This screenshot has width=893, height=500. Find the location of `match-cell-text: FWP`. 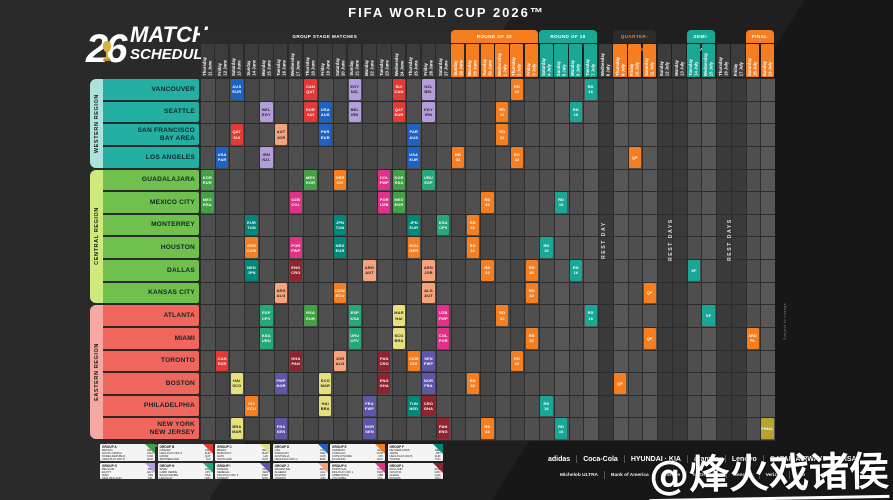

match-cell-text: FWP is located at coordinates (384, 182).